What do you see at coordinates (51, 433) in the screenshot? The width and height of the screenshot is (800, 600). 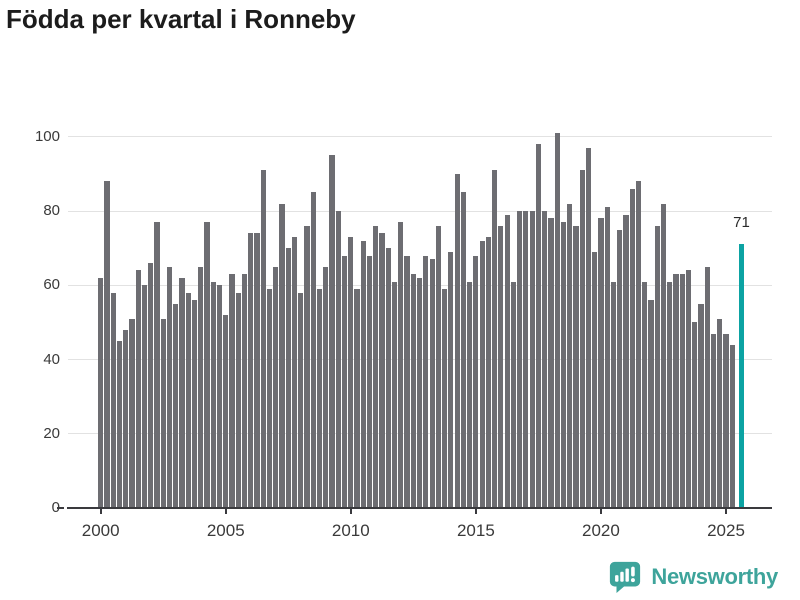 I see `y-tick-label: 20` at bounding box center [51, 433].